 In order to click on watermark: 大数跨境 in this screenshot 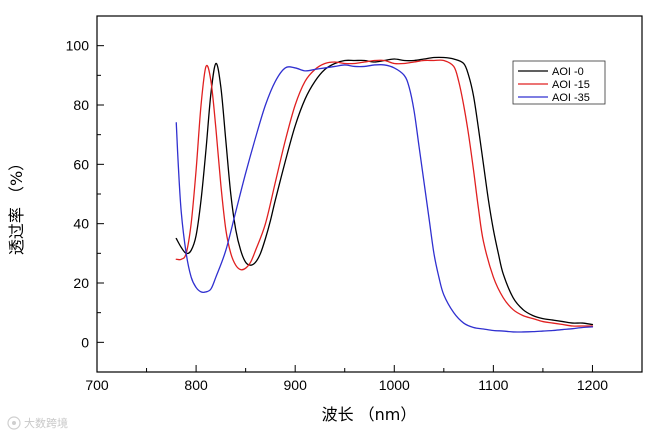, I will do `click(37, 423)`.